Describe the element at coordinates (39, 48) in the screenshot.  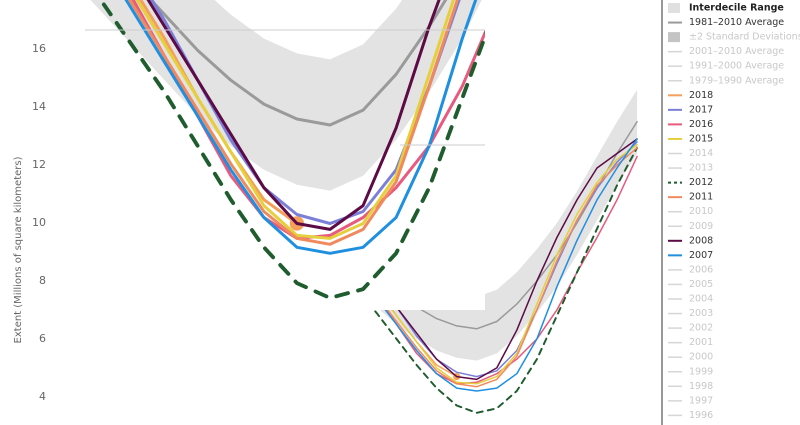
I see `y-tick-label: 16` at that location.